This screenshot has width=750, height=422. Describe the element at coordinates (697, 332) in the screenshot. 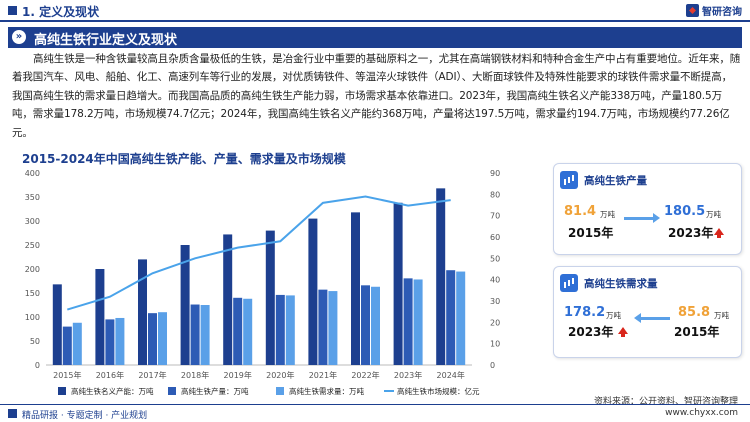

I see `demand-old-year: 2015年` at that location.